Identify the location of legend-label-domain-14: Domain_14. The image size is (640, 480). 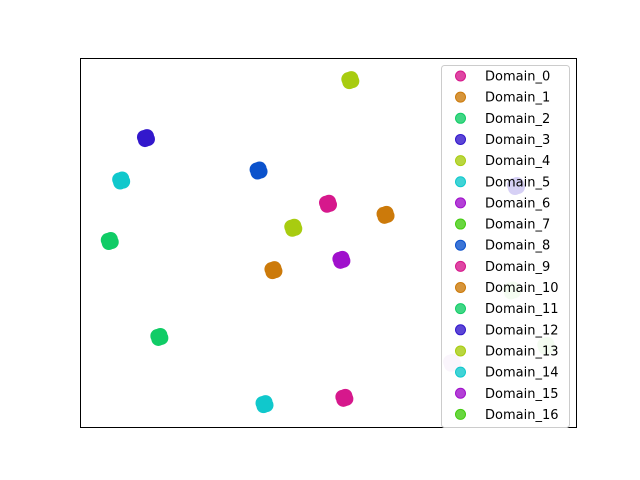
(522, 373).